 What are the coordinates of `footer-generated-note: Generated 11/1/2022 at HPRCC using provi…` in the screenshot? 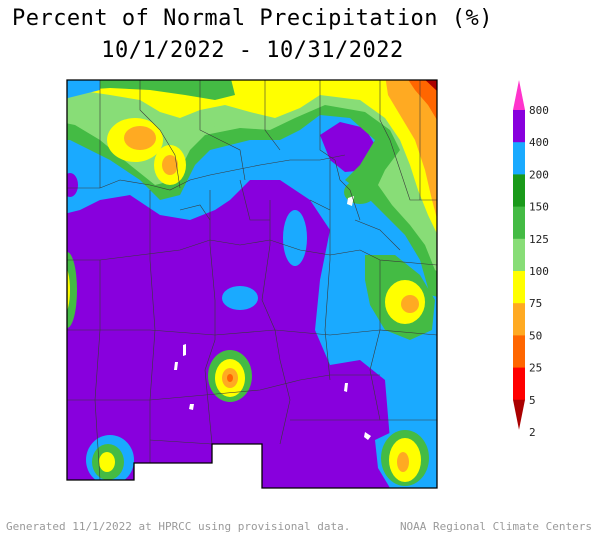 It's located at (178, 526).